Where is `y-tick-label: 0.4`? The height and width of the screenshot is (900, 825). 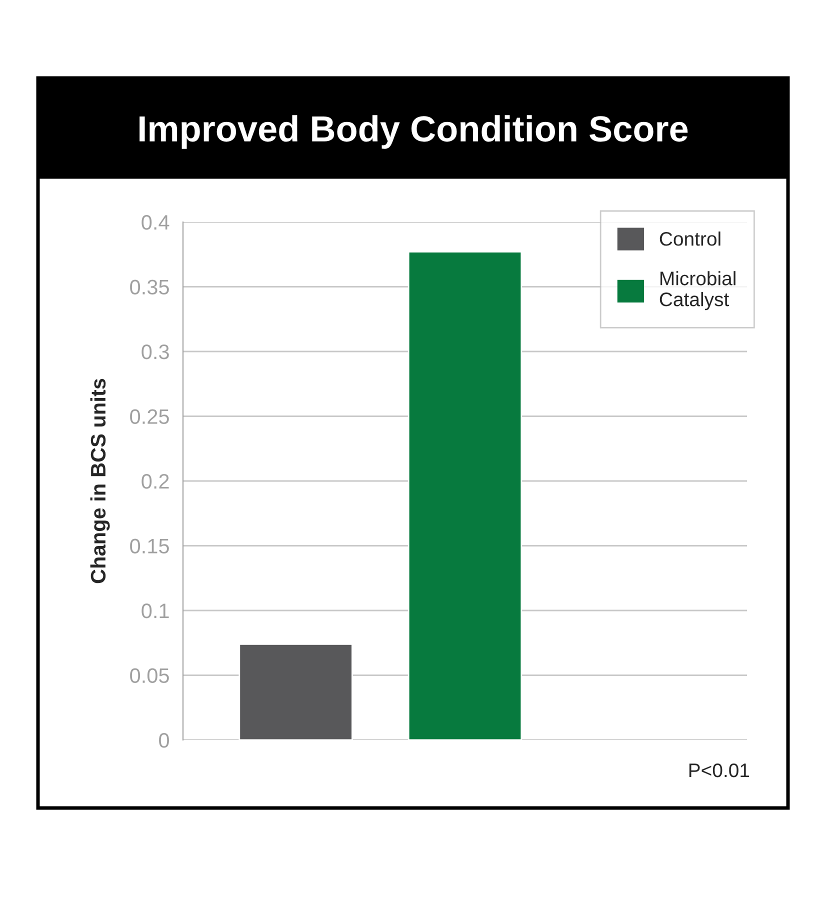 y-tick-label: 0.4 is located at coordinates (156, 222).